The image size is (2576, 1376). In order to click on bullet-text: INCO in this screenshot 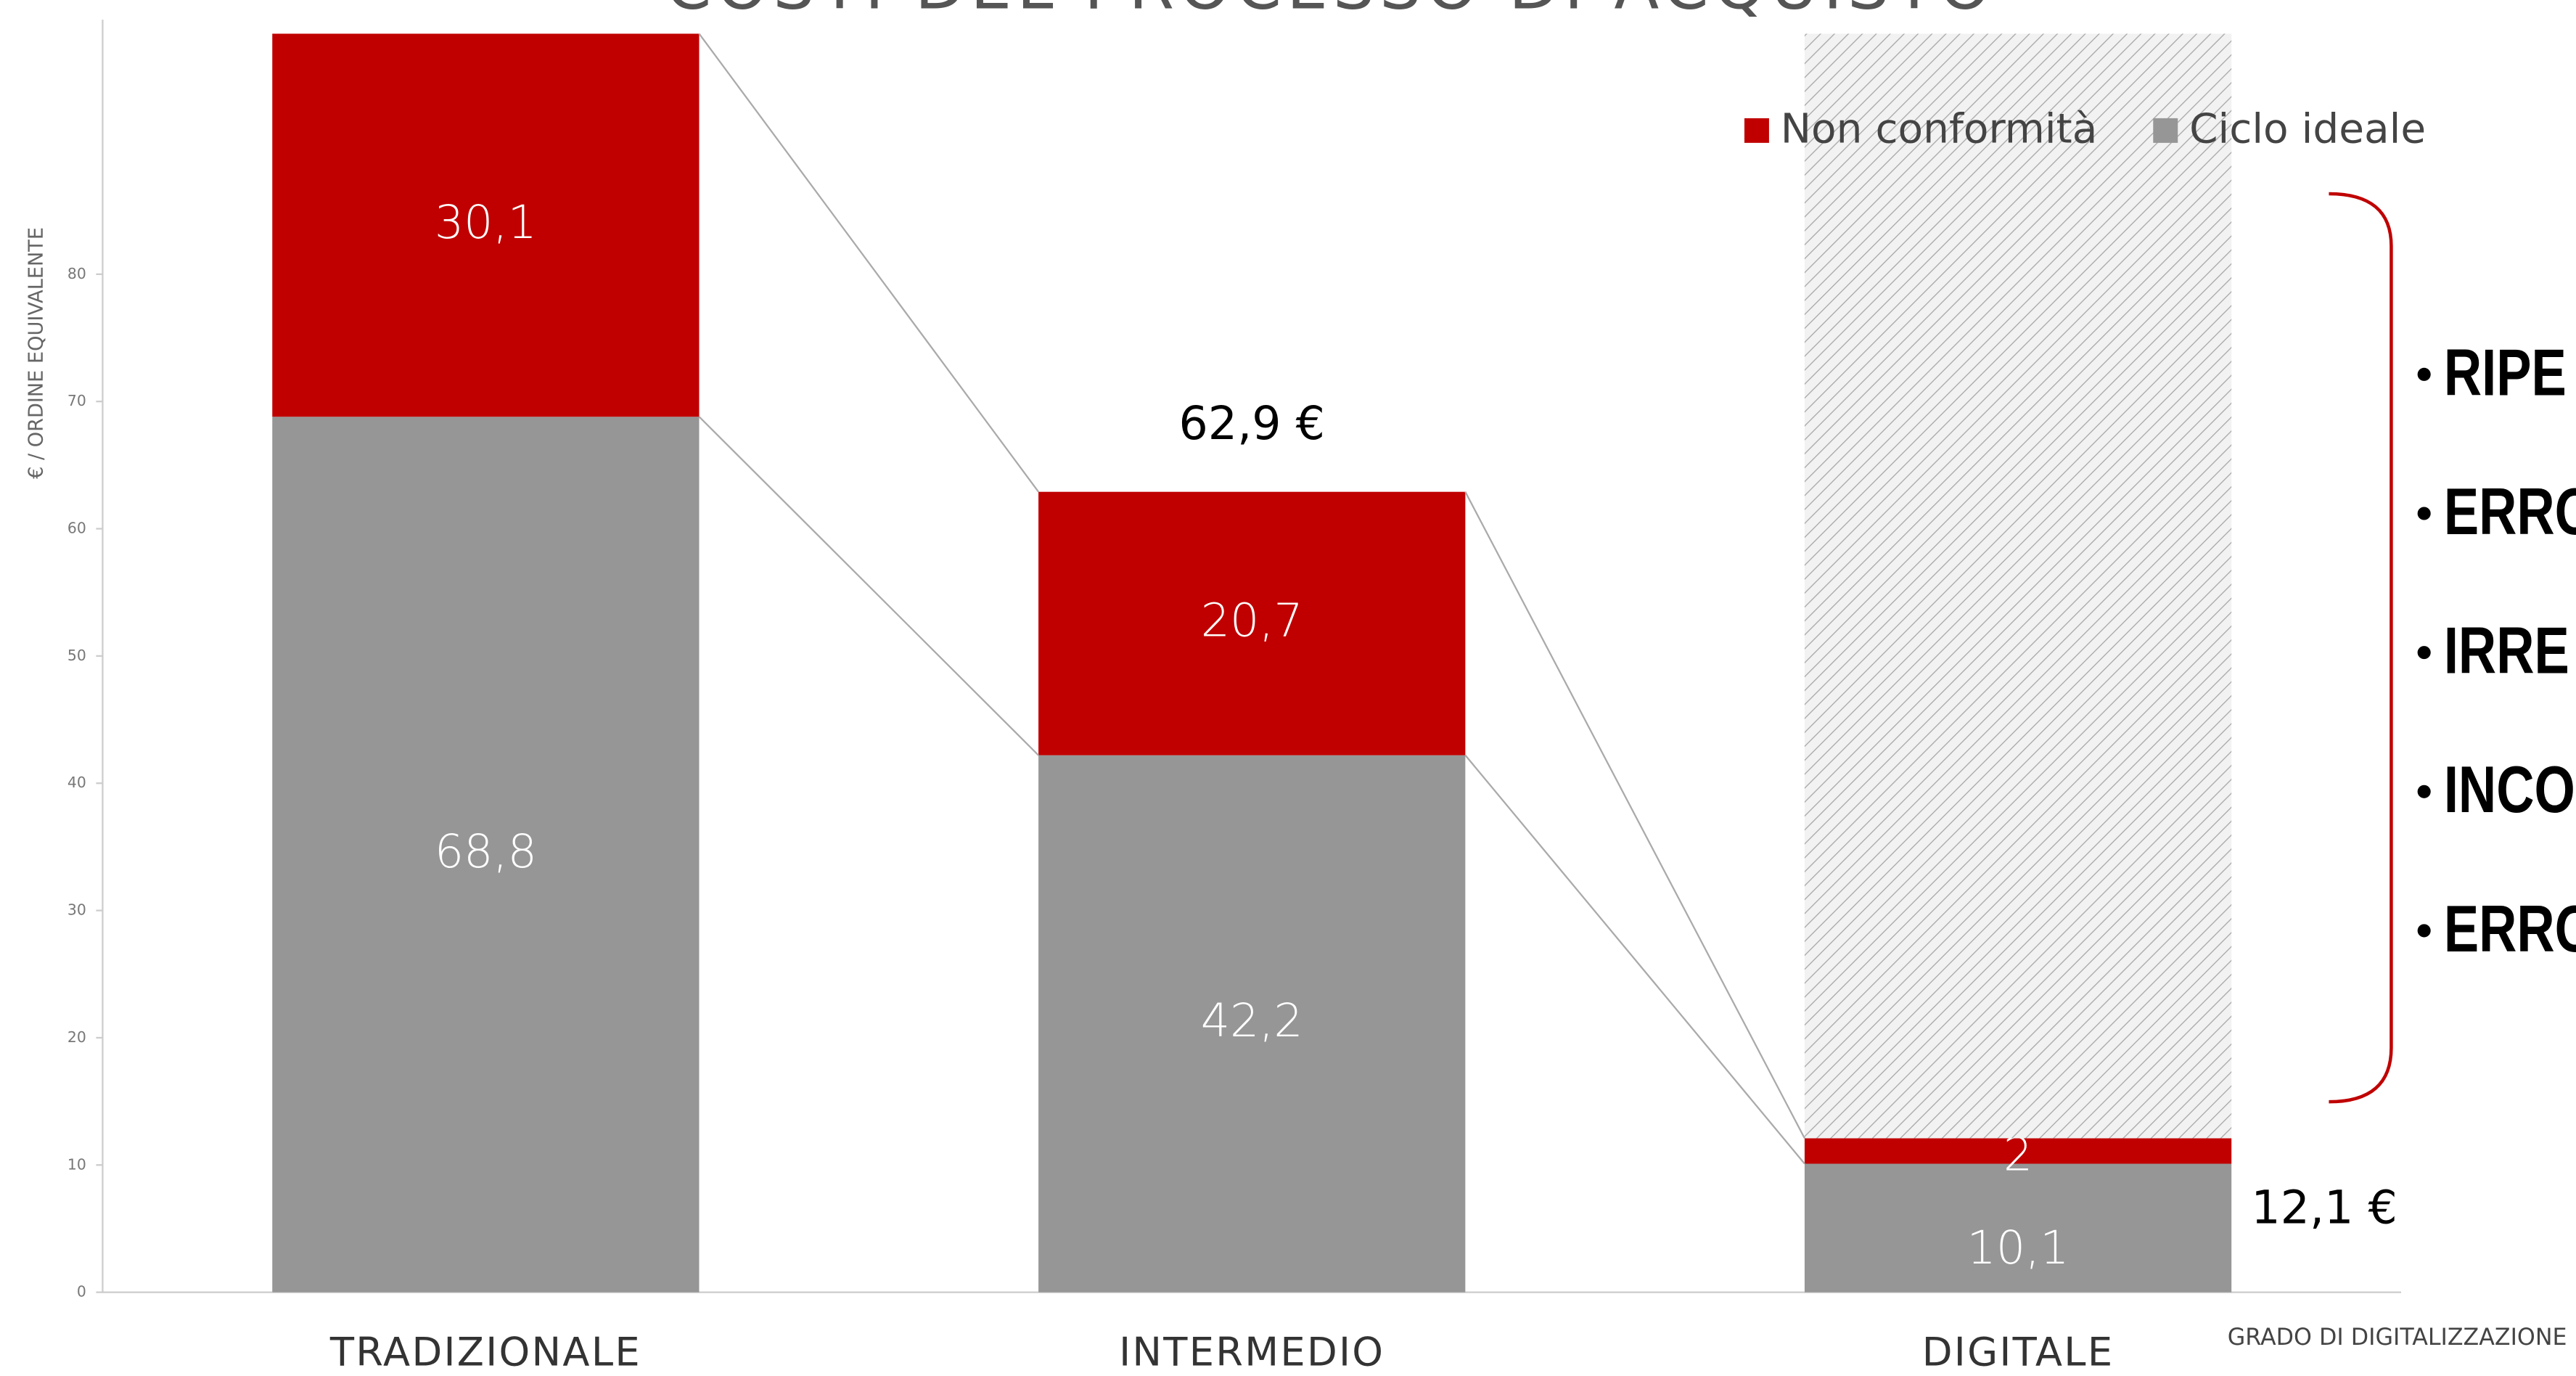, I will do `click(2509, 790)`.